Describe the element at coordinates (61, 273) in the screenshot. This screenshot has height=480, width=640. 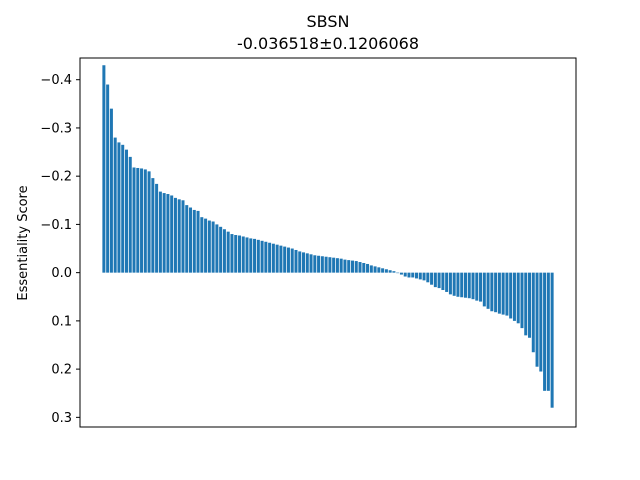
I see `y-tick-label: 0.0` at that location.